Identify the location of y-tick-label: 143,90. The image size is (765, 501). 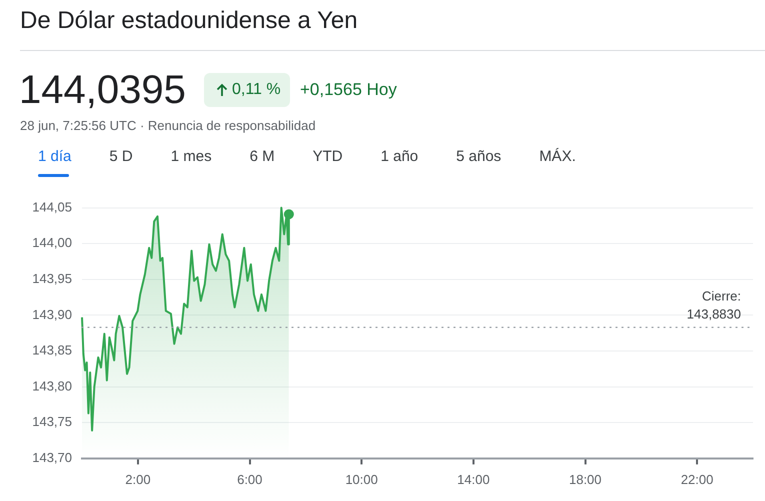
(52, 314).